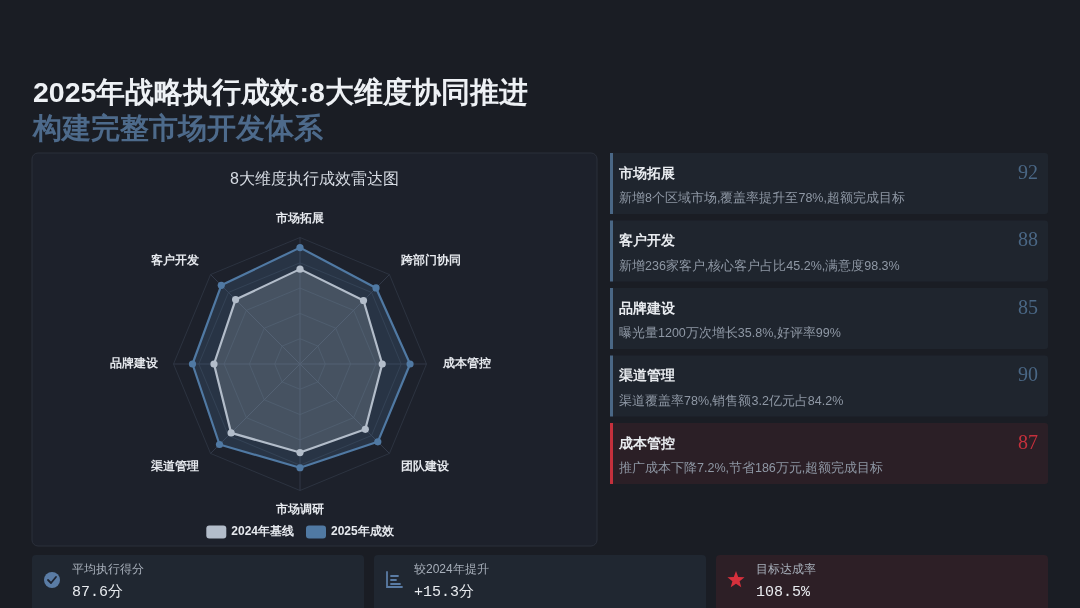 This screenshot has height=608, width=1080. I want to click on category-label: 成本管控, so click(646, 442).